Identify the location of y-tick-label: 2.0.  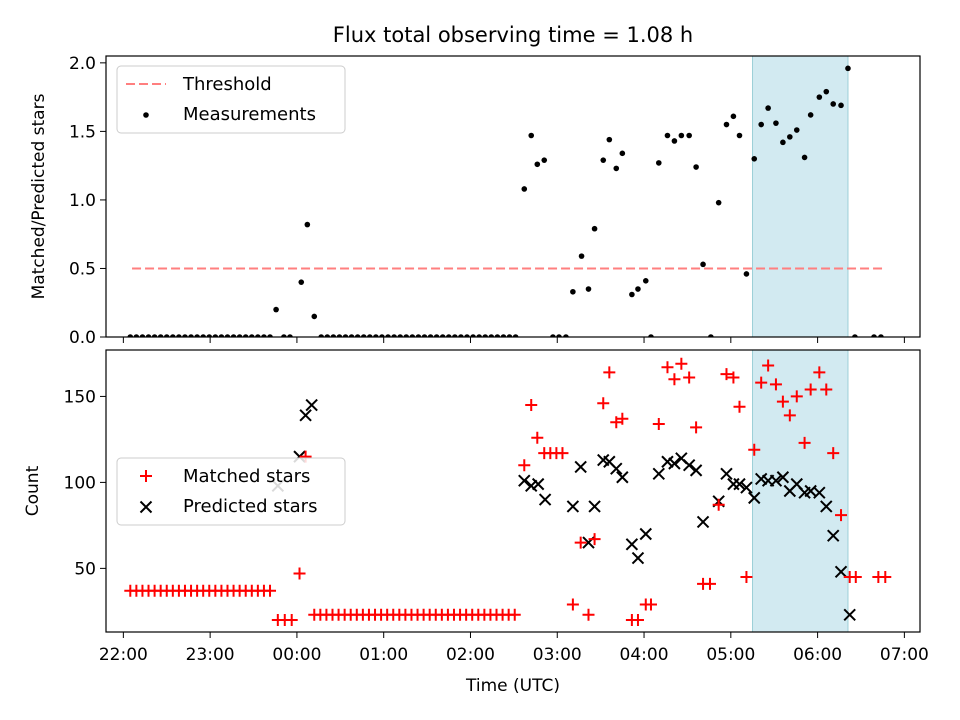
(82, 64).